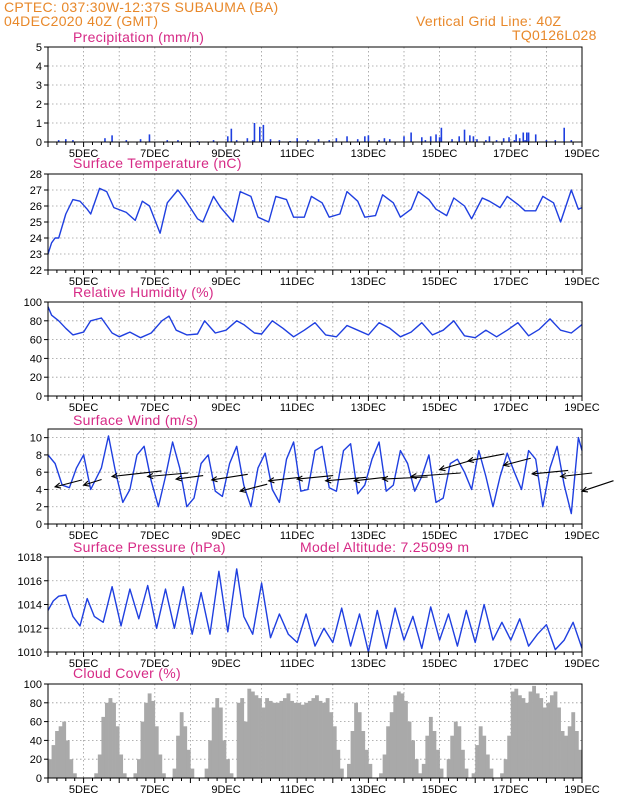 Image resolution: width=618 pixels, height=800 pixels. I want to click on temp-ytick-label: 23, so click(36, 255).